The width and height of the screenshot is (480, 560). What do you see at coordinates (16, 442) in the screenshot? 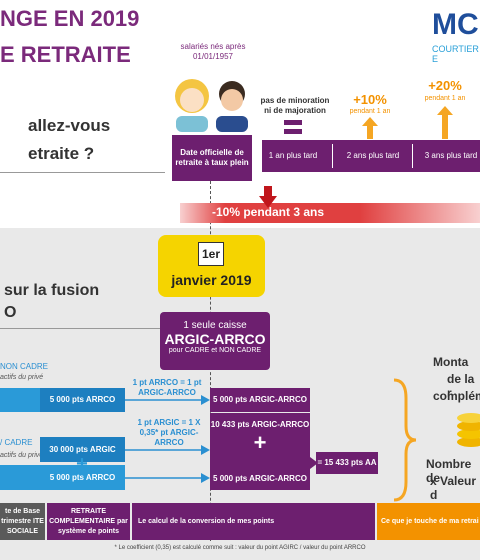
I see `row-label: / CADRE` at bounding box center [16, 442].